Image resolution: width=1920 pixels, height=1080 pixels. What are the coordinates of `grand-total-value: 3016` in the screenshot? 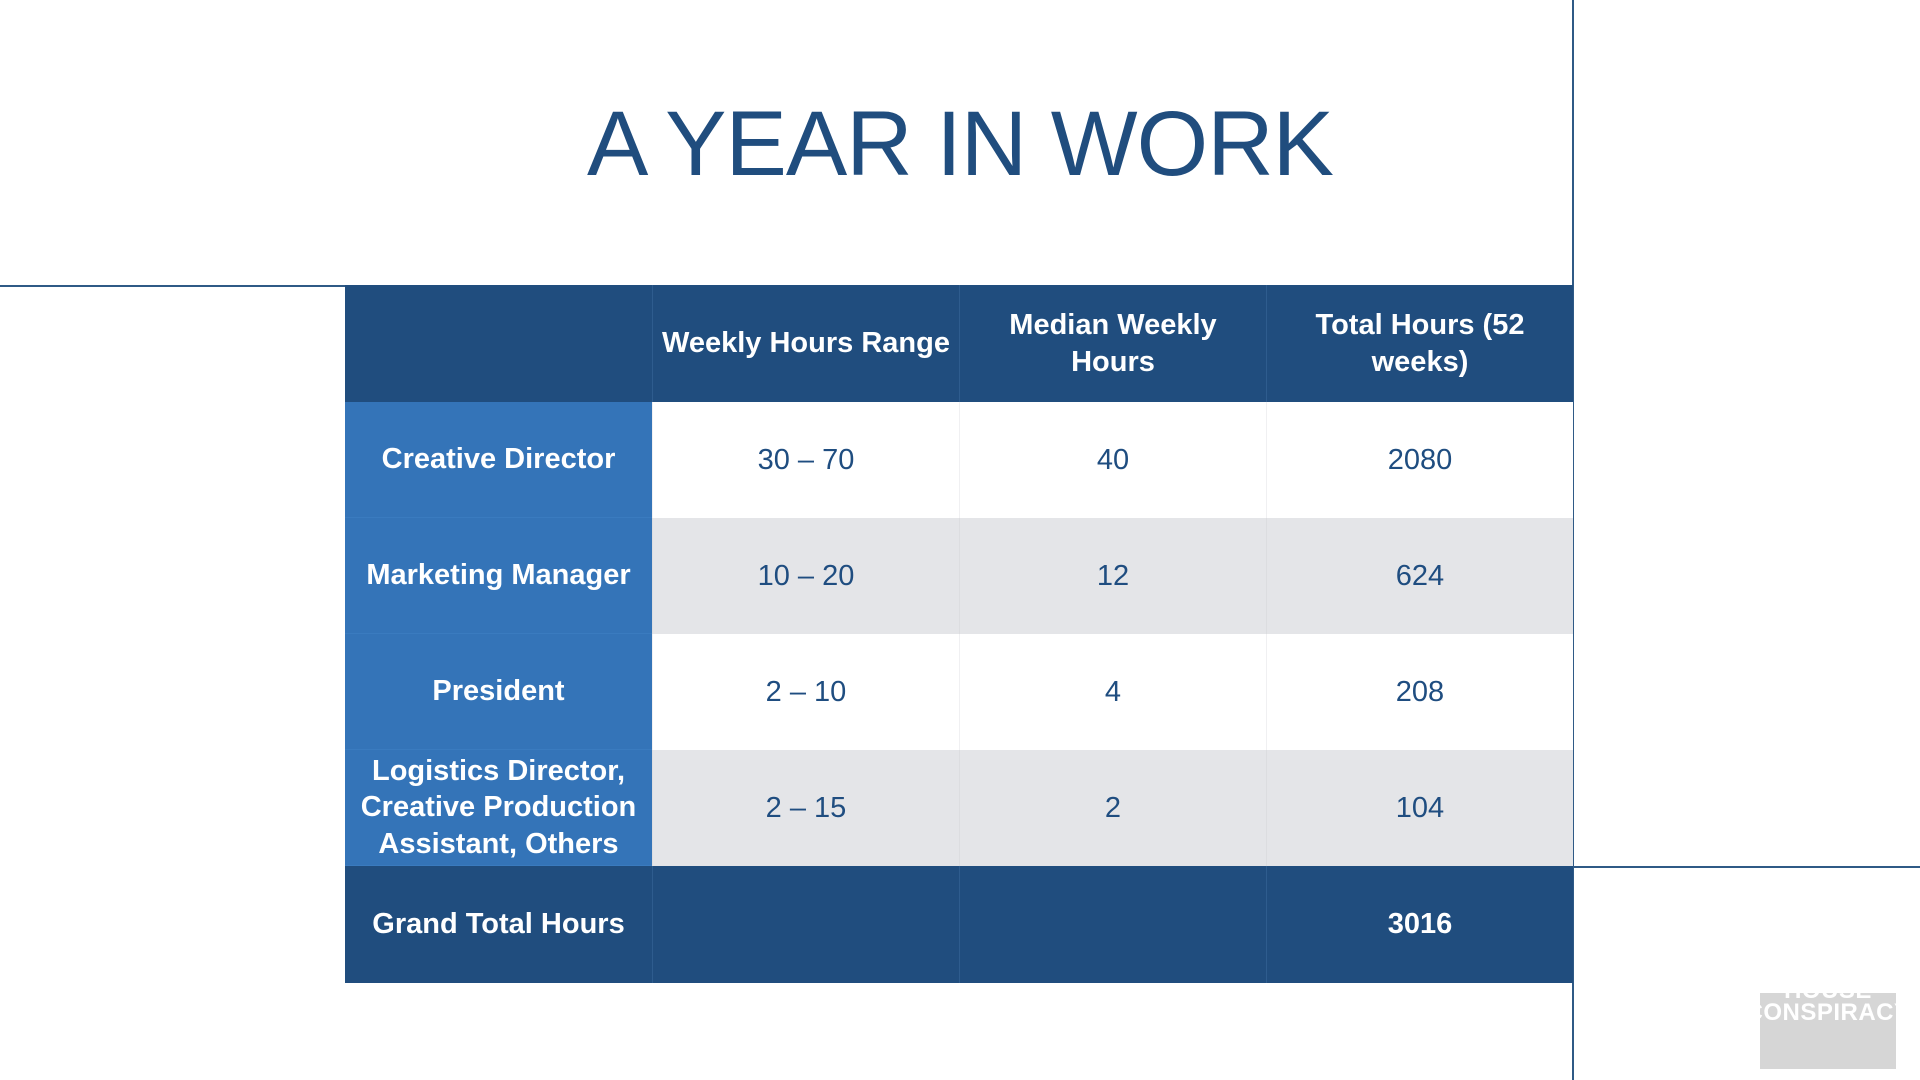 It's located at (1419, 924).